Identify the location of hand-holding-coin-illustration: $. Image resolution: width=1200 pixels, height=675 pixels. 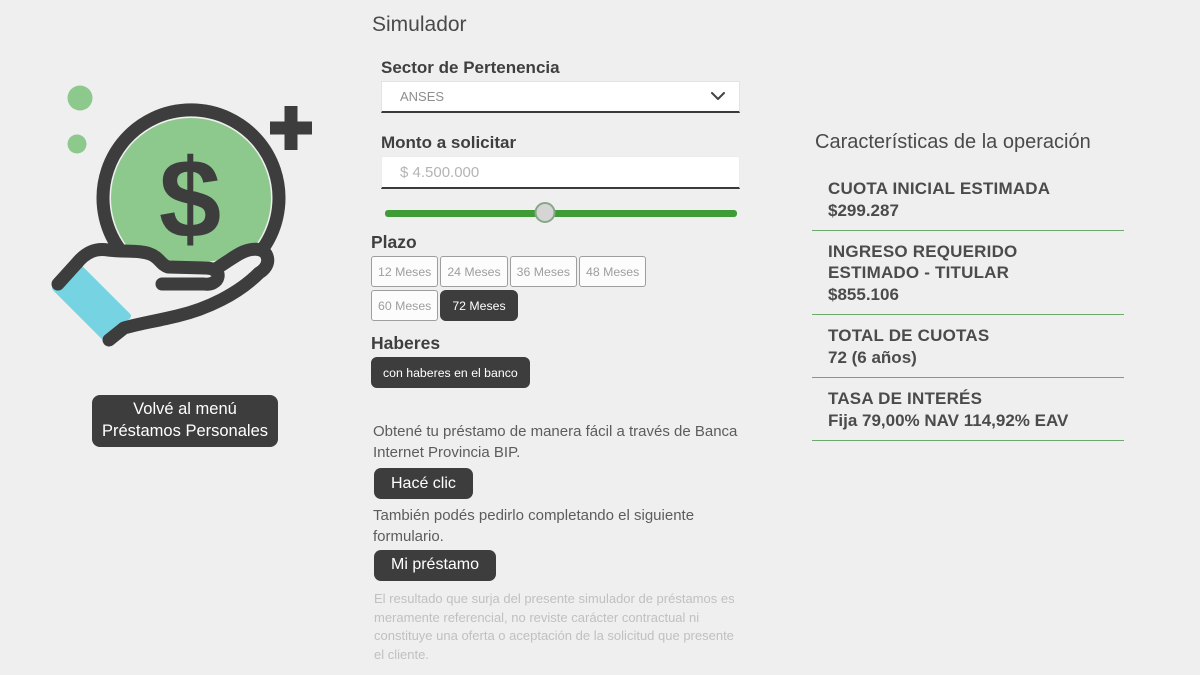
(181, 216).